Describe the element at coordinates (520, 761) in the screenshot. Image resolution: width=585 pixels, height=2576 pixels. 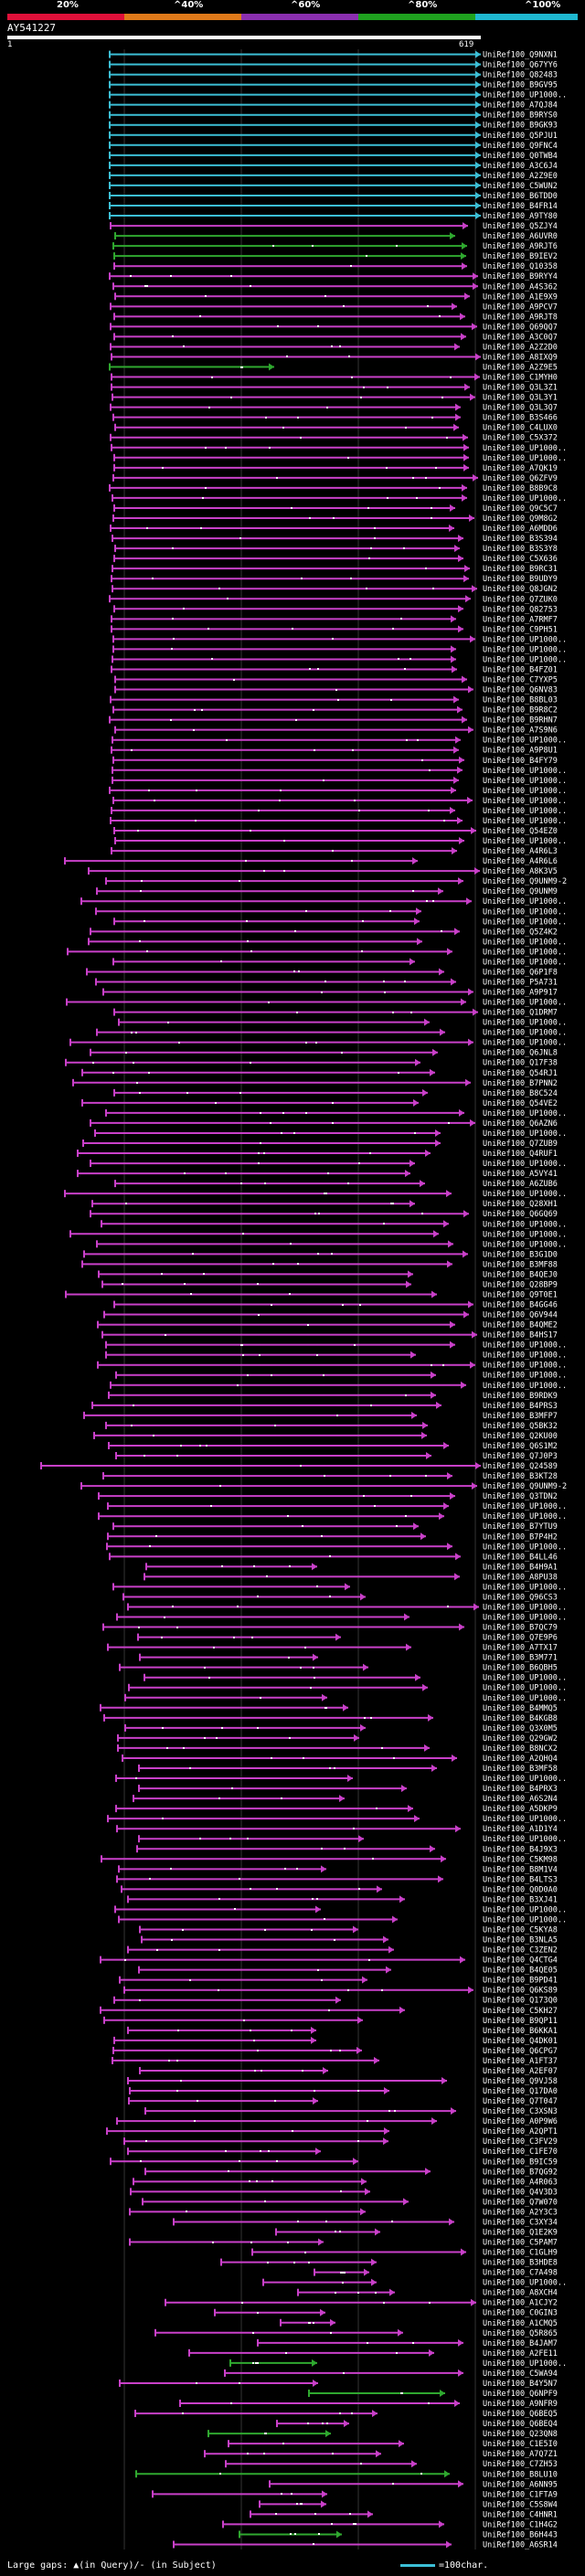
I see `hit-label: UniRef100_B4FY79` at that location.